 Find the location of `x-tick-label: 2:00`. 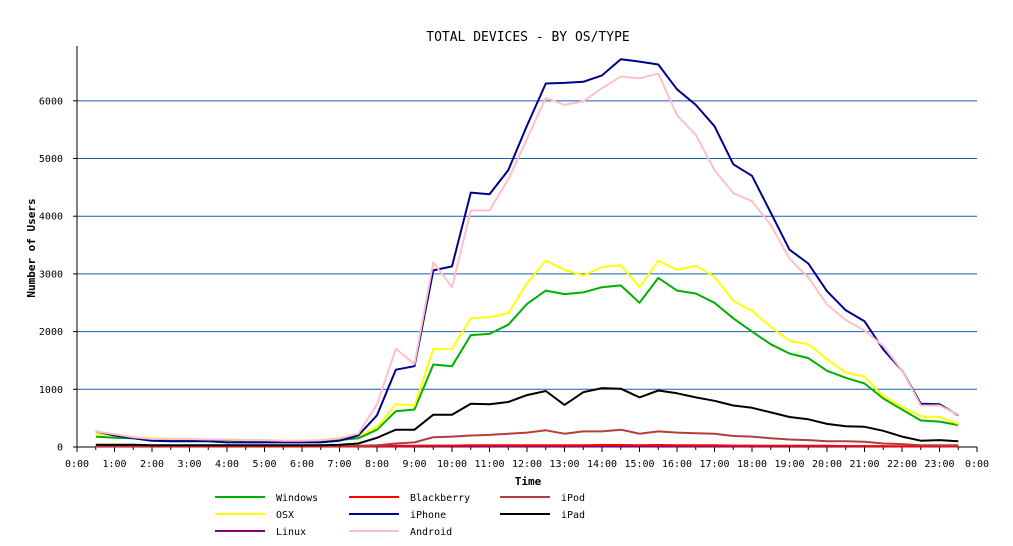

x-tick-label: 2:00 is located at coordinates (152, 464).